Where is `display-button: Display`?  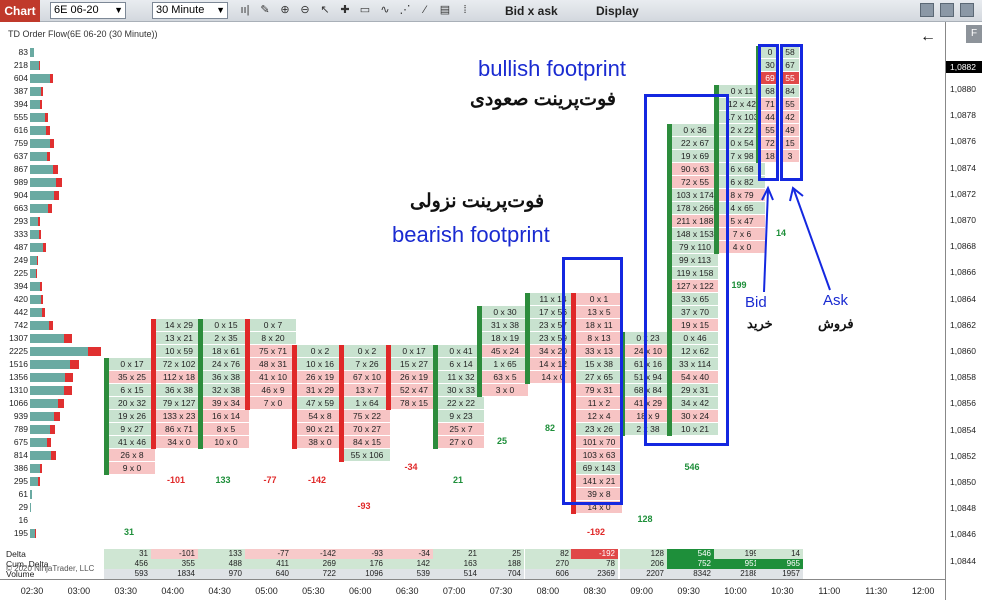 display-button: Display is located at coordinates (617, 11).